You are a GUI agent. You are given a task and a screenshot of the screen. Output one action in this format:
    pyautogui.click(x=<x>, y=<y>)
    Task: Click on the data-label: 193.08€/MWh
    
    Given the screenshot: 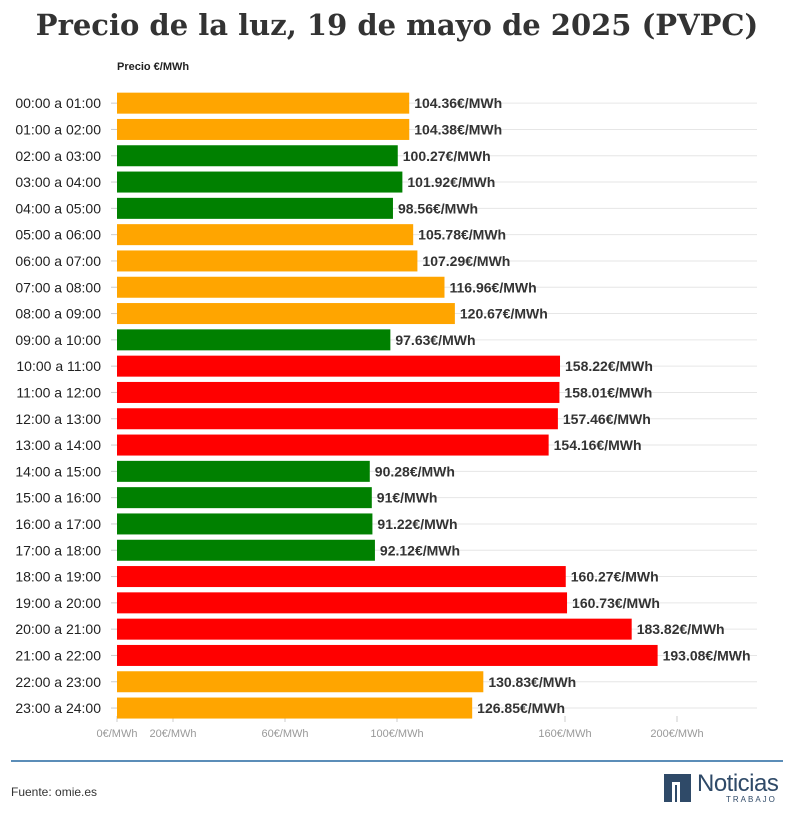 What is the action you would take?
    pyautogui.click(x=707, y=655)
    